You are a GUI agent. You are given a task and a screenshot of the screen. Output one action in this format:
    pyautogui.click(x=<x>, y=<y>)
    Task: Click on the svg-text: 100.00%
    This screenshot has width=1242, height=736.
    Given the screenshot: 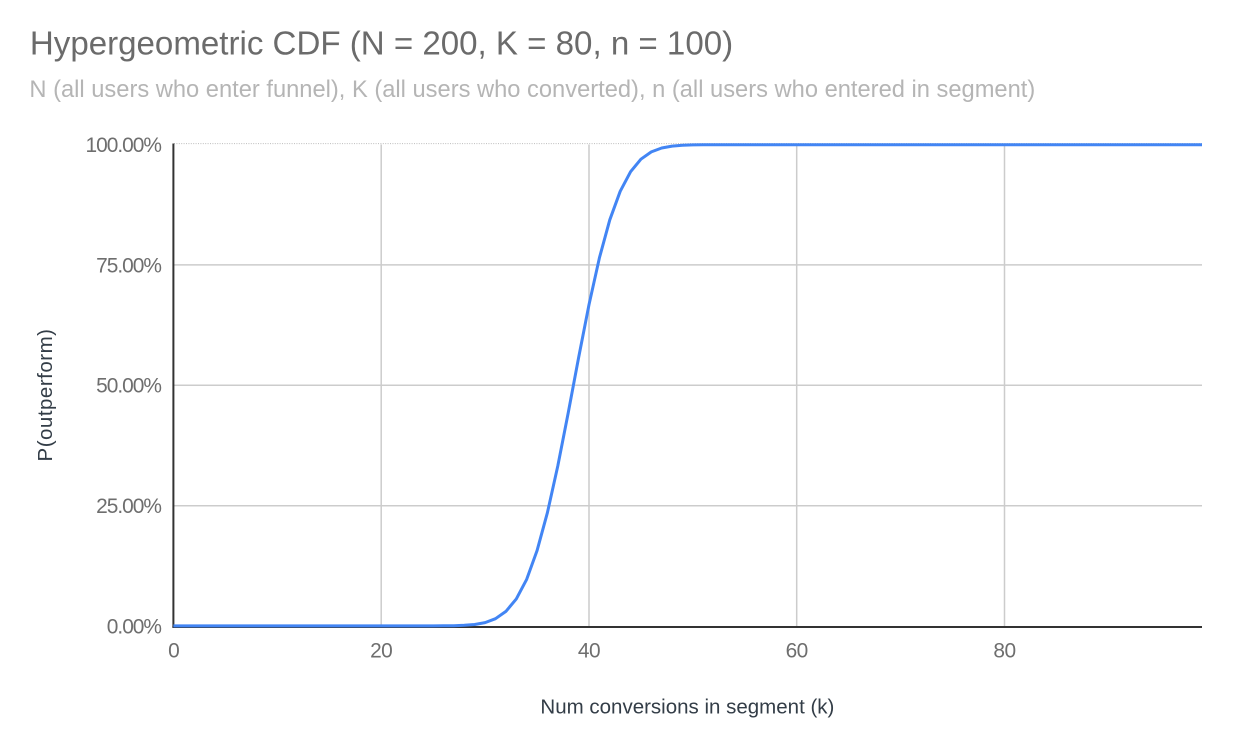 What is the action you would take?
    pyautogui.click(x=124, y=145)
    